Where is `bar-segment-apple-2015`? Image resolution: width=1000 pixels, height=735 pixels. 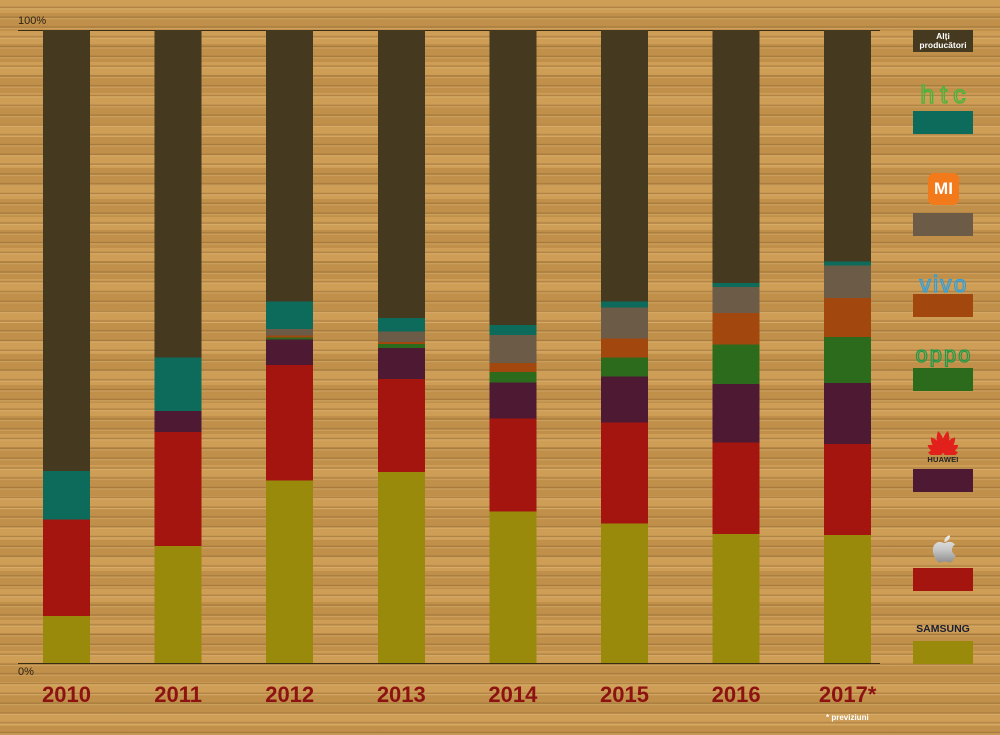 bar-segment-apple-2015 is located at coordinates (624, 473).